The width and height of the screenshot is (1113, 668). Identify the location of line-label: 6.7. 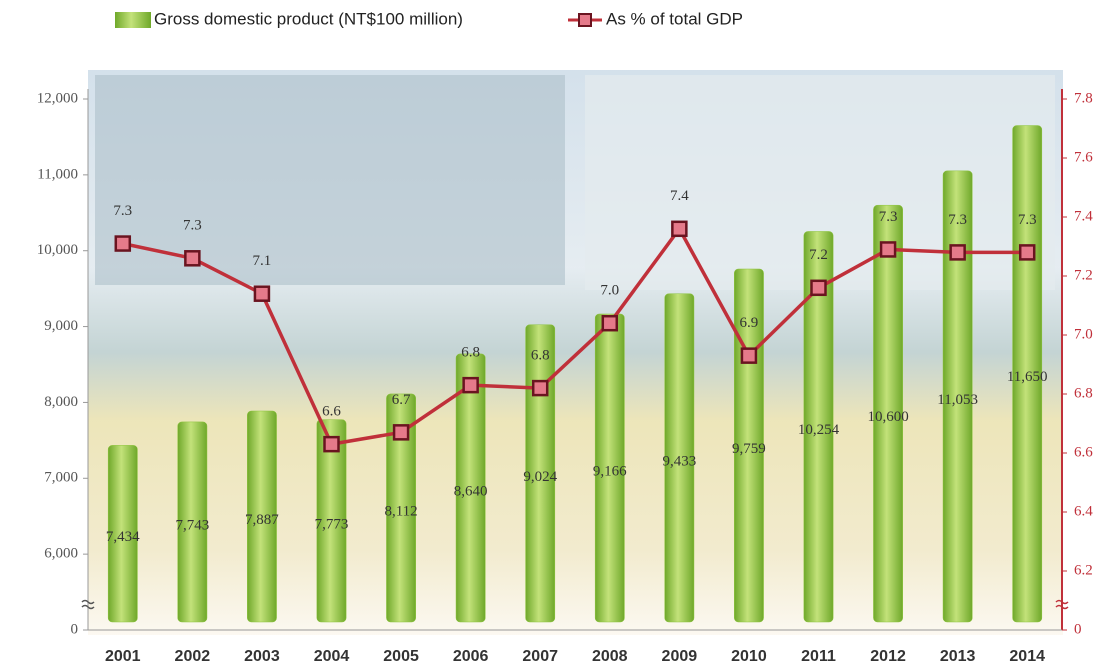
(401, 400).